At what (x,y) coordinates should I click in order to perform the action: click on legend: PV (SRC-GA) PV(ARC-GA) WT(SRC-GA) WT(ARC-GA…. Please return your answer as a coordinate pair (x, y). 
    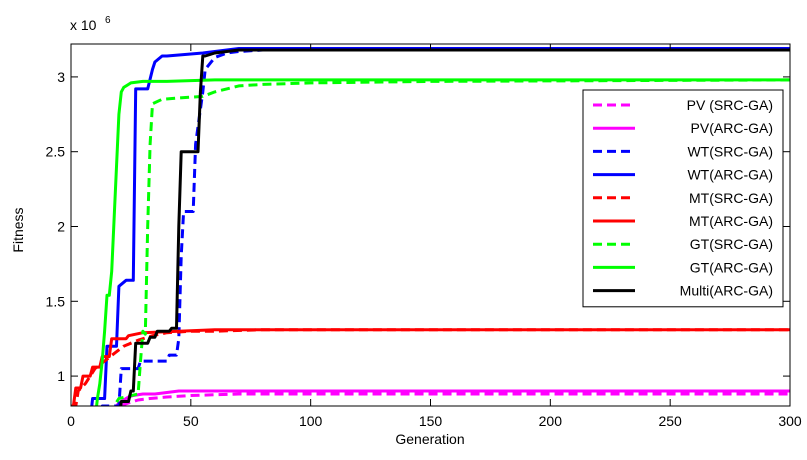
    Looking at the image, I should click on (683, 198).